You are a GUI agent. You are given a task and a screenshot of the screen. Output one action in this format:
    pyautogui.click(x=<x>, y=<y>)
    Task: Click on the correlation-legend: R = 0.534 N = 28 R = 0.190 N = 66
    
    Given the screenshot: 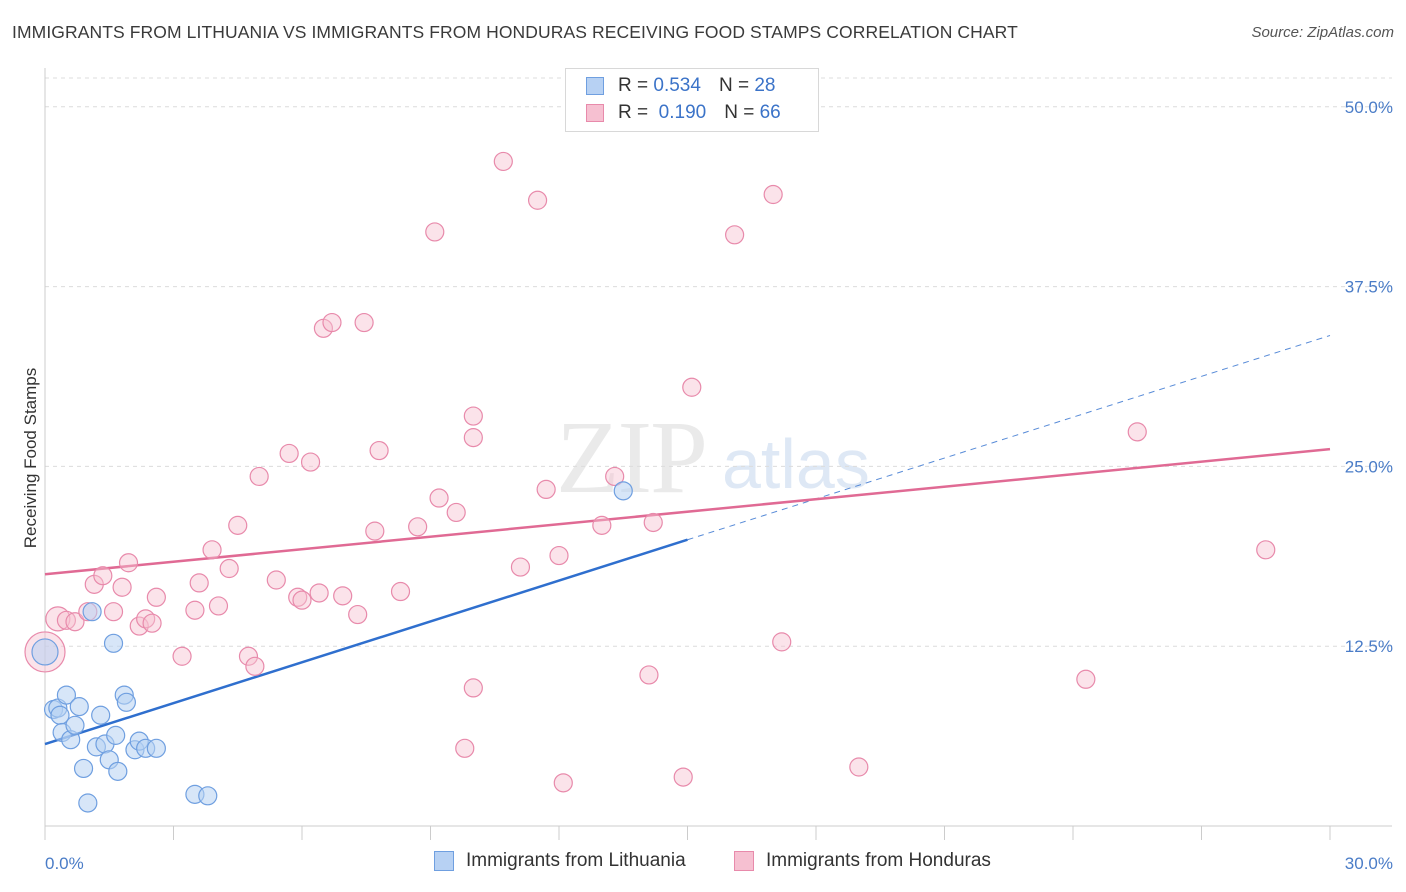 What is the action you would take?
    pyautogui.click(x=692, y=100)
    